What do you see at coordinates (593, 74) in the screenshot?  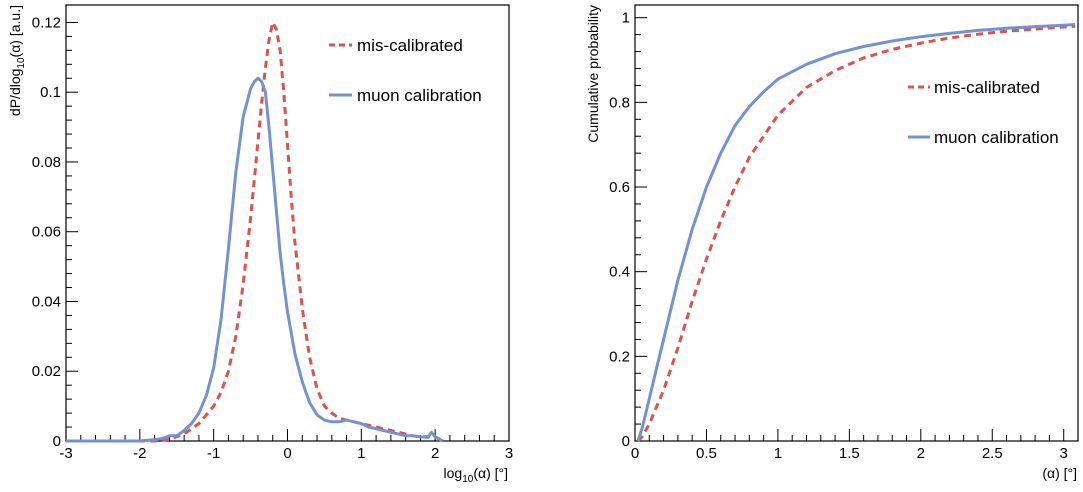 I see `right-y-axis-label: Cumulative probability` at bounding box center [593, 74].